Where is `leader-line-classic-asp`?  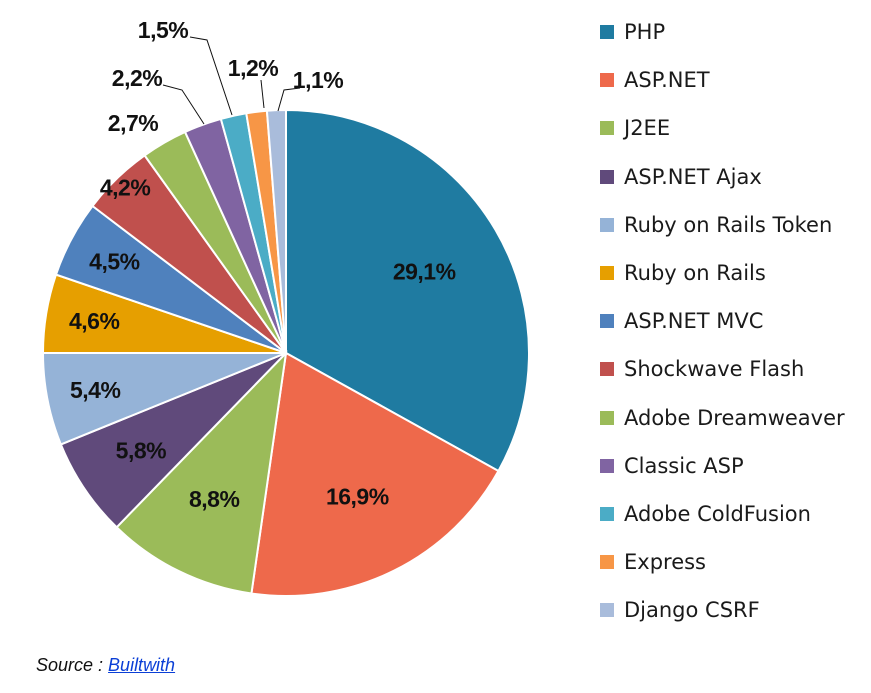
leader-line-classic-asp is located at coordinates (183, 104).